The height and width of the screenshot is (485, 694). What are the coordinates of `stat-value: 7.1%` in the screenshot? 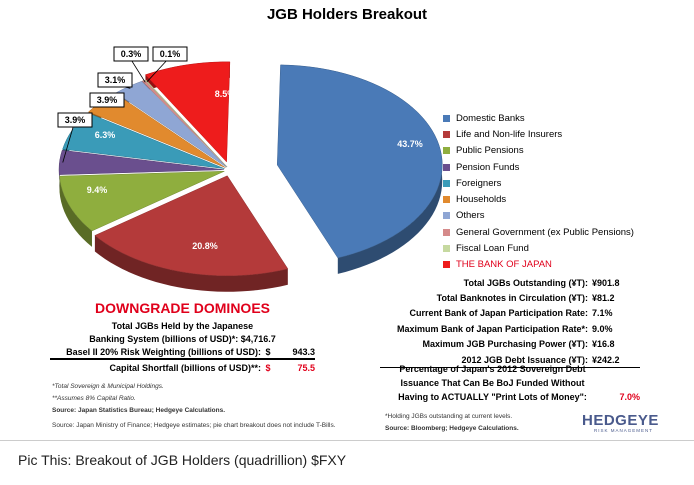 It's located at (602, 313).